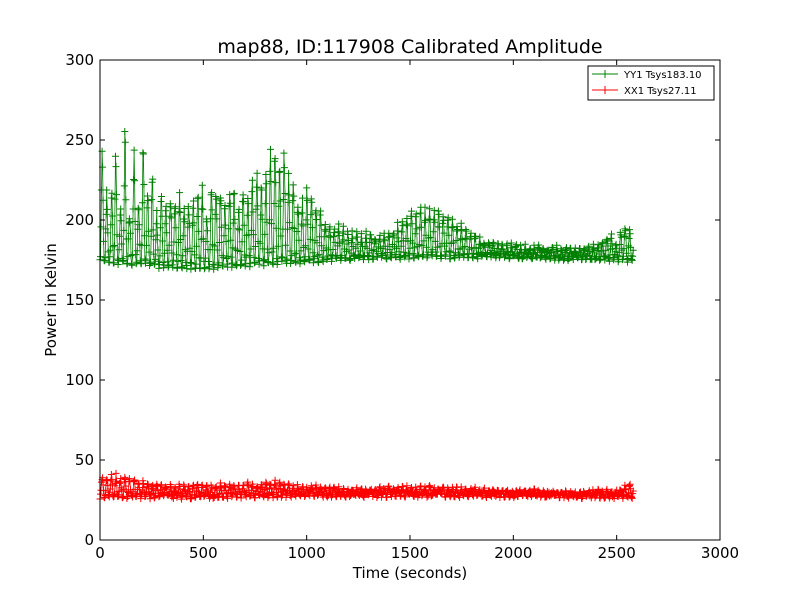 The height and width of the screenshot is (600, 800). I want to click on x-tick-label: 500, so click(203, 553).